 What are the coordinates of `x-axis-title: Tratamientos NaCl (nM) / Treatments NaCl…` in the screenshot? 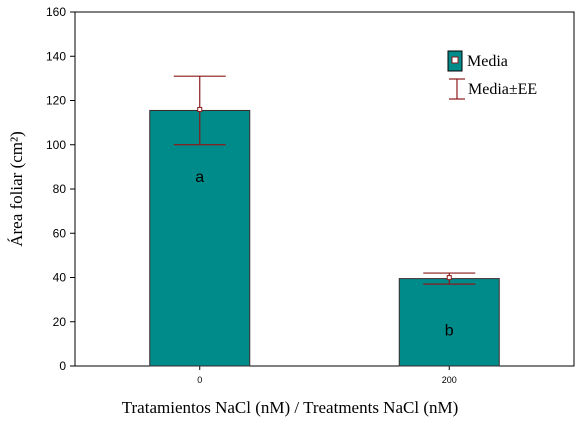 It's located at (290, 407).